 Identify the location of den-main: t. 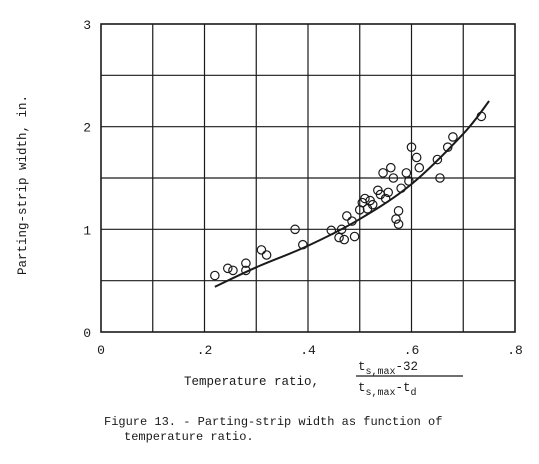
(362, 388).